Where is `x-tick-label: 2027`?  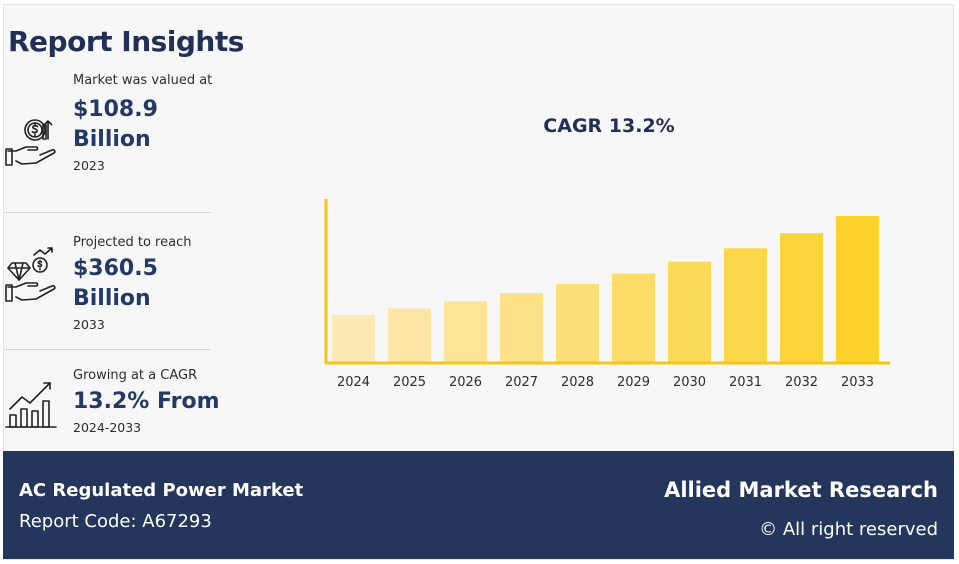 x-tick-label: 2027 is located at coordinates (521, 382).